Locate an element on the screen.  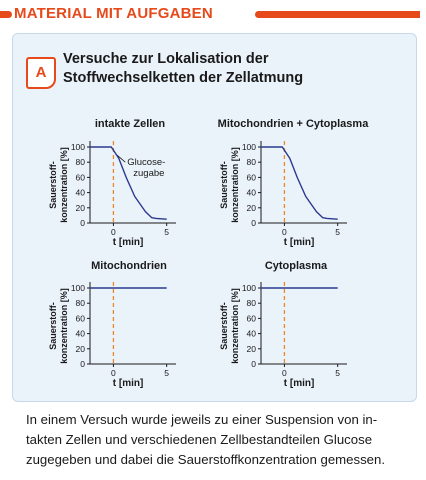
banner-bar-left is located at coordinates (6, 14).